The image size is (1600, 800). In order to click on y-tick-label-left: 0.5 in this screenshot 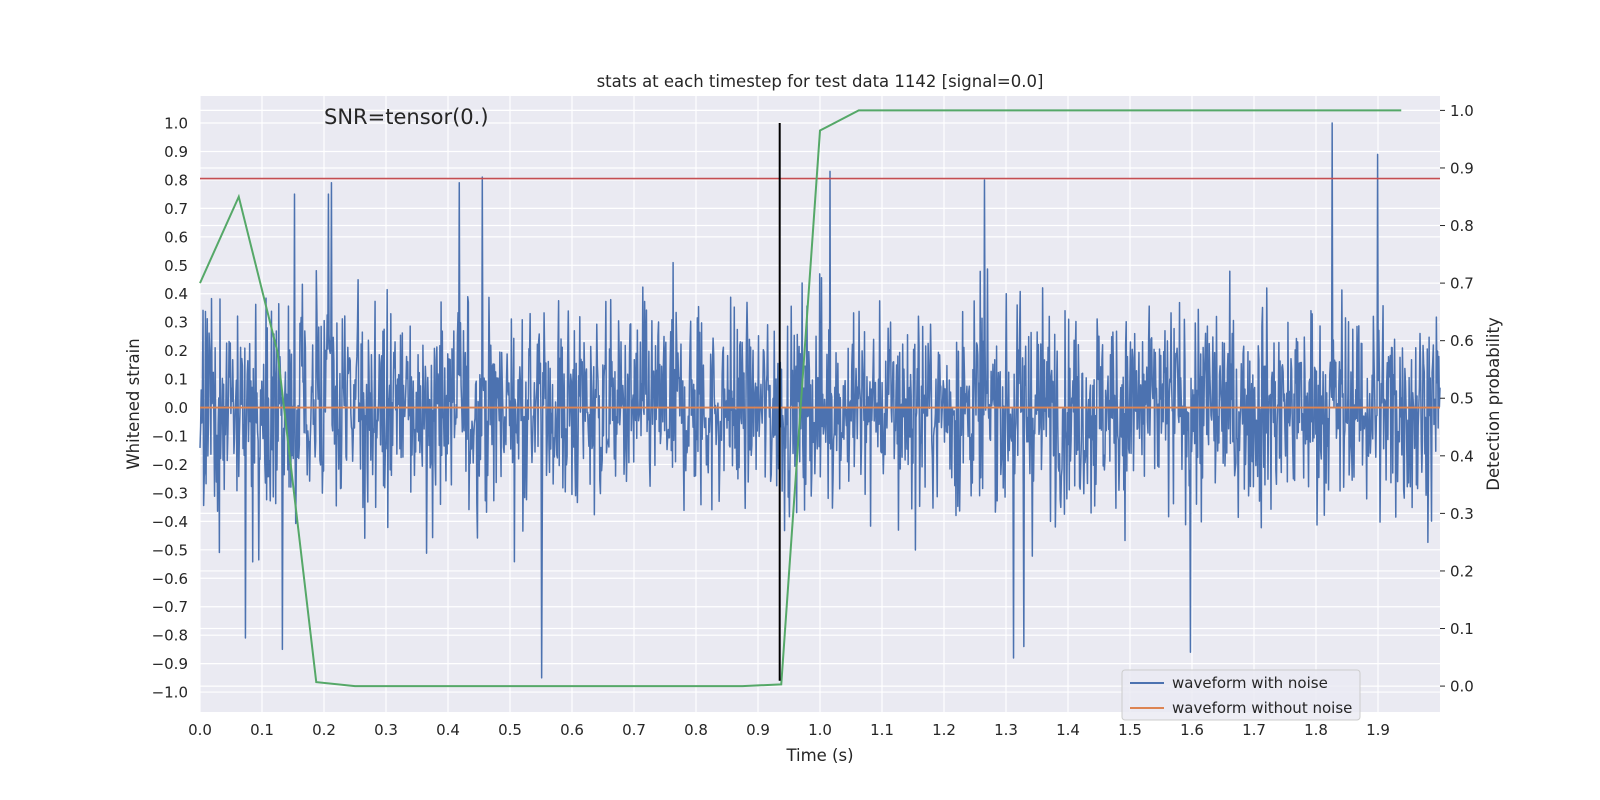, I will do `click(176, 266)`.